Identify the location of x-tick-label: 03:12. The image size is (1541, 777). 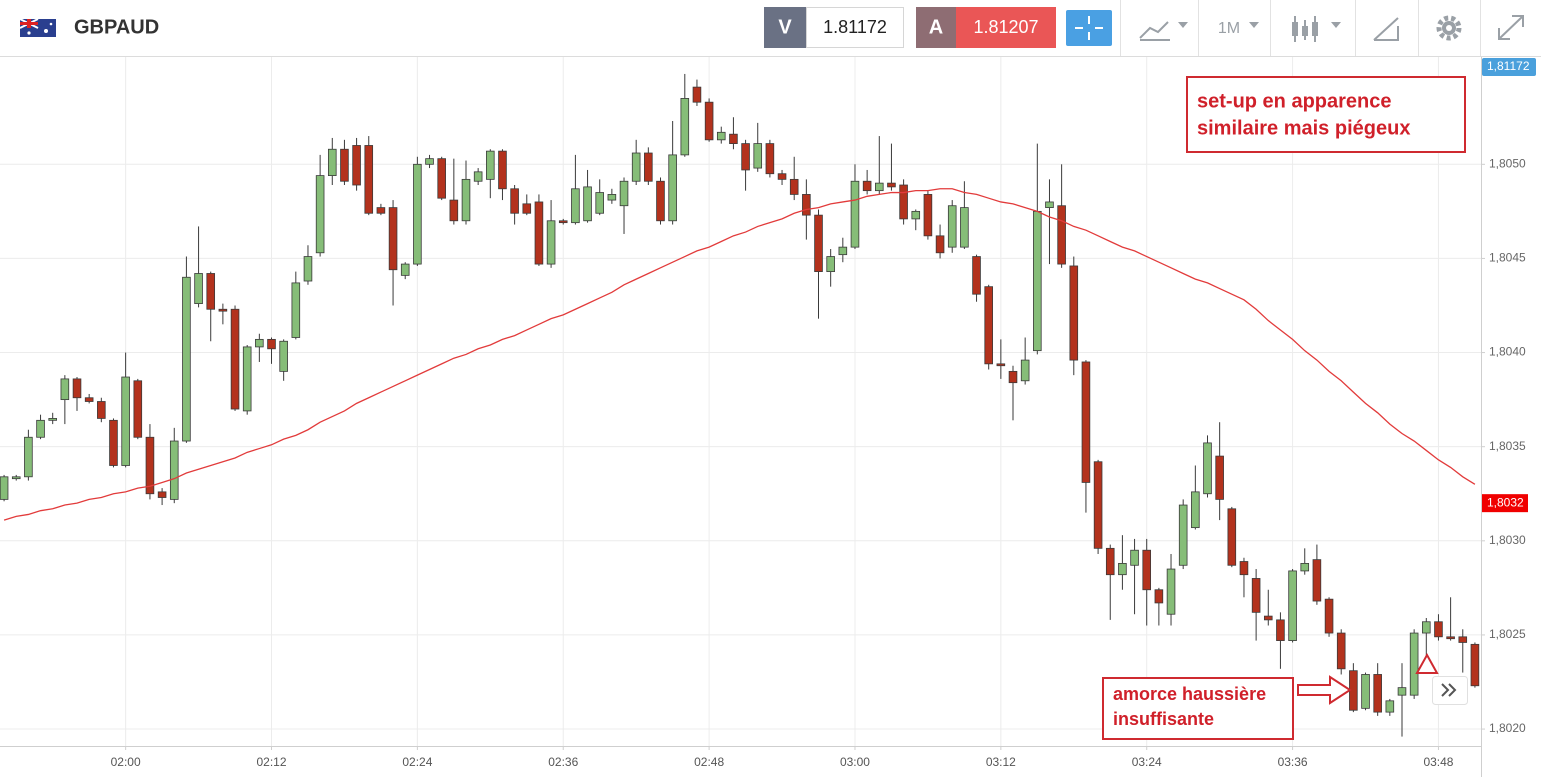
(1001, 762).